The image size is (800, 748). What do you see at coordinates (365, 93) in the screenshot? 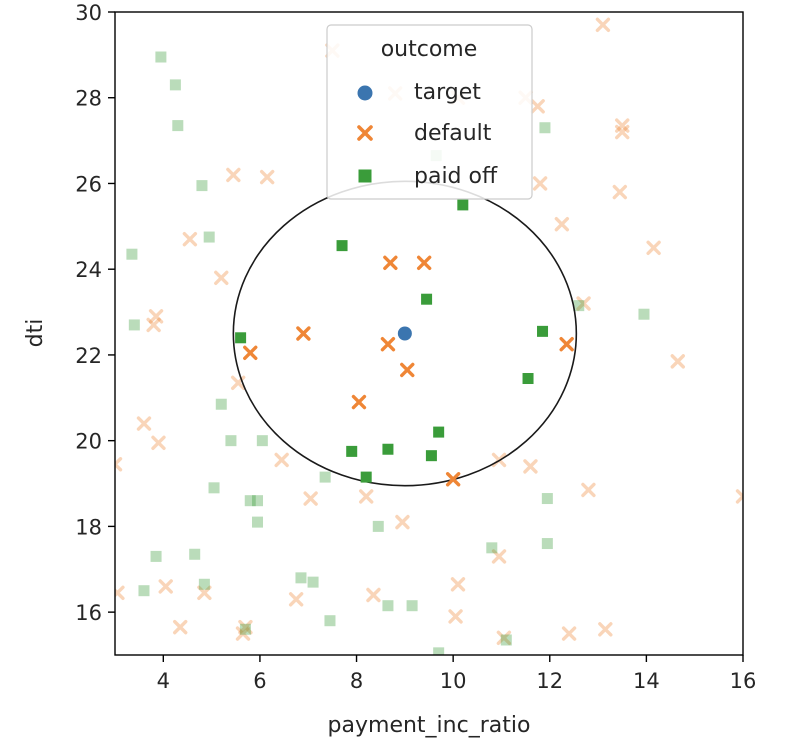
I see `legend-target-marker` at bounding box center [365, 93].